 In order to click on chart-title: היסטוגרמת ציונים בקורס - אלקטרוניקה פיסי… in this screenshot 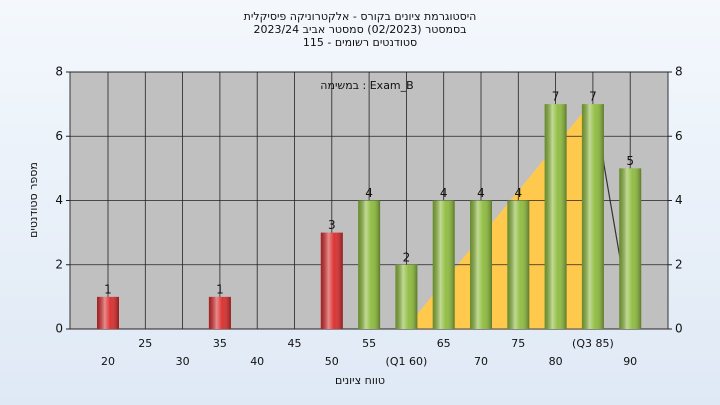, I will do `click(360, 16)`.